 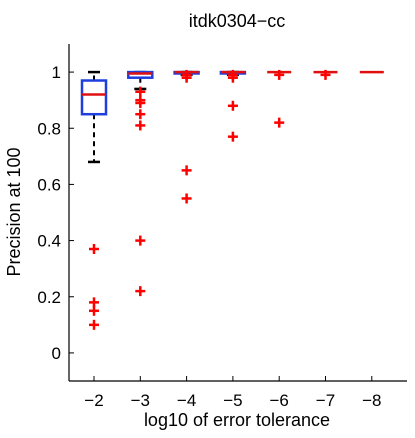 I want to click on x-tick-label: −8, so click(x=371, y=400).